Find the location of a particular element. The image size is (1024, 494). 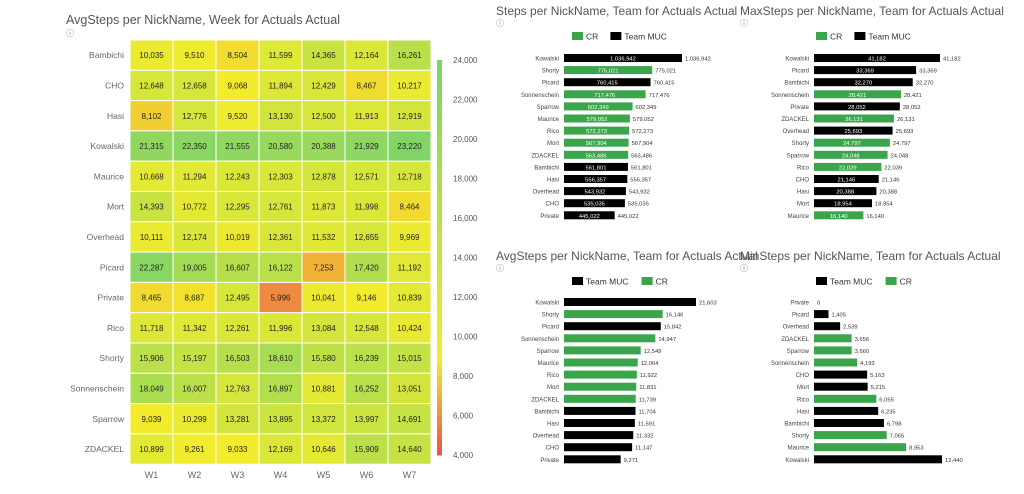

category-label-hasi: Hasi is located at coordinates (803, 193).